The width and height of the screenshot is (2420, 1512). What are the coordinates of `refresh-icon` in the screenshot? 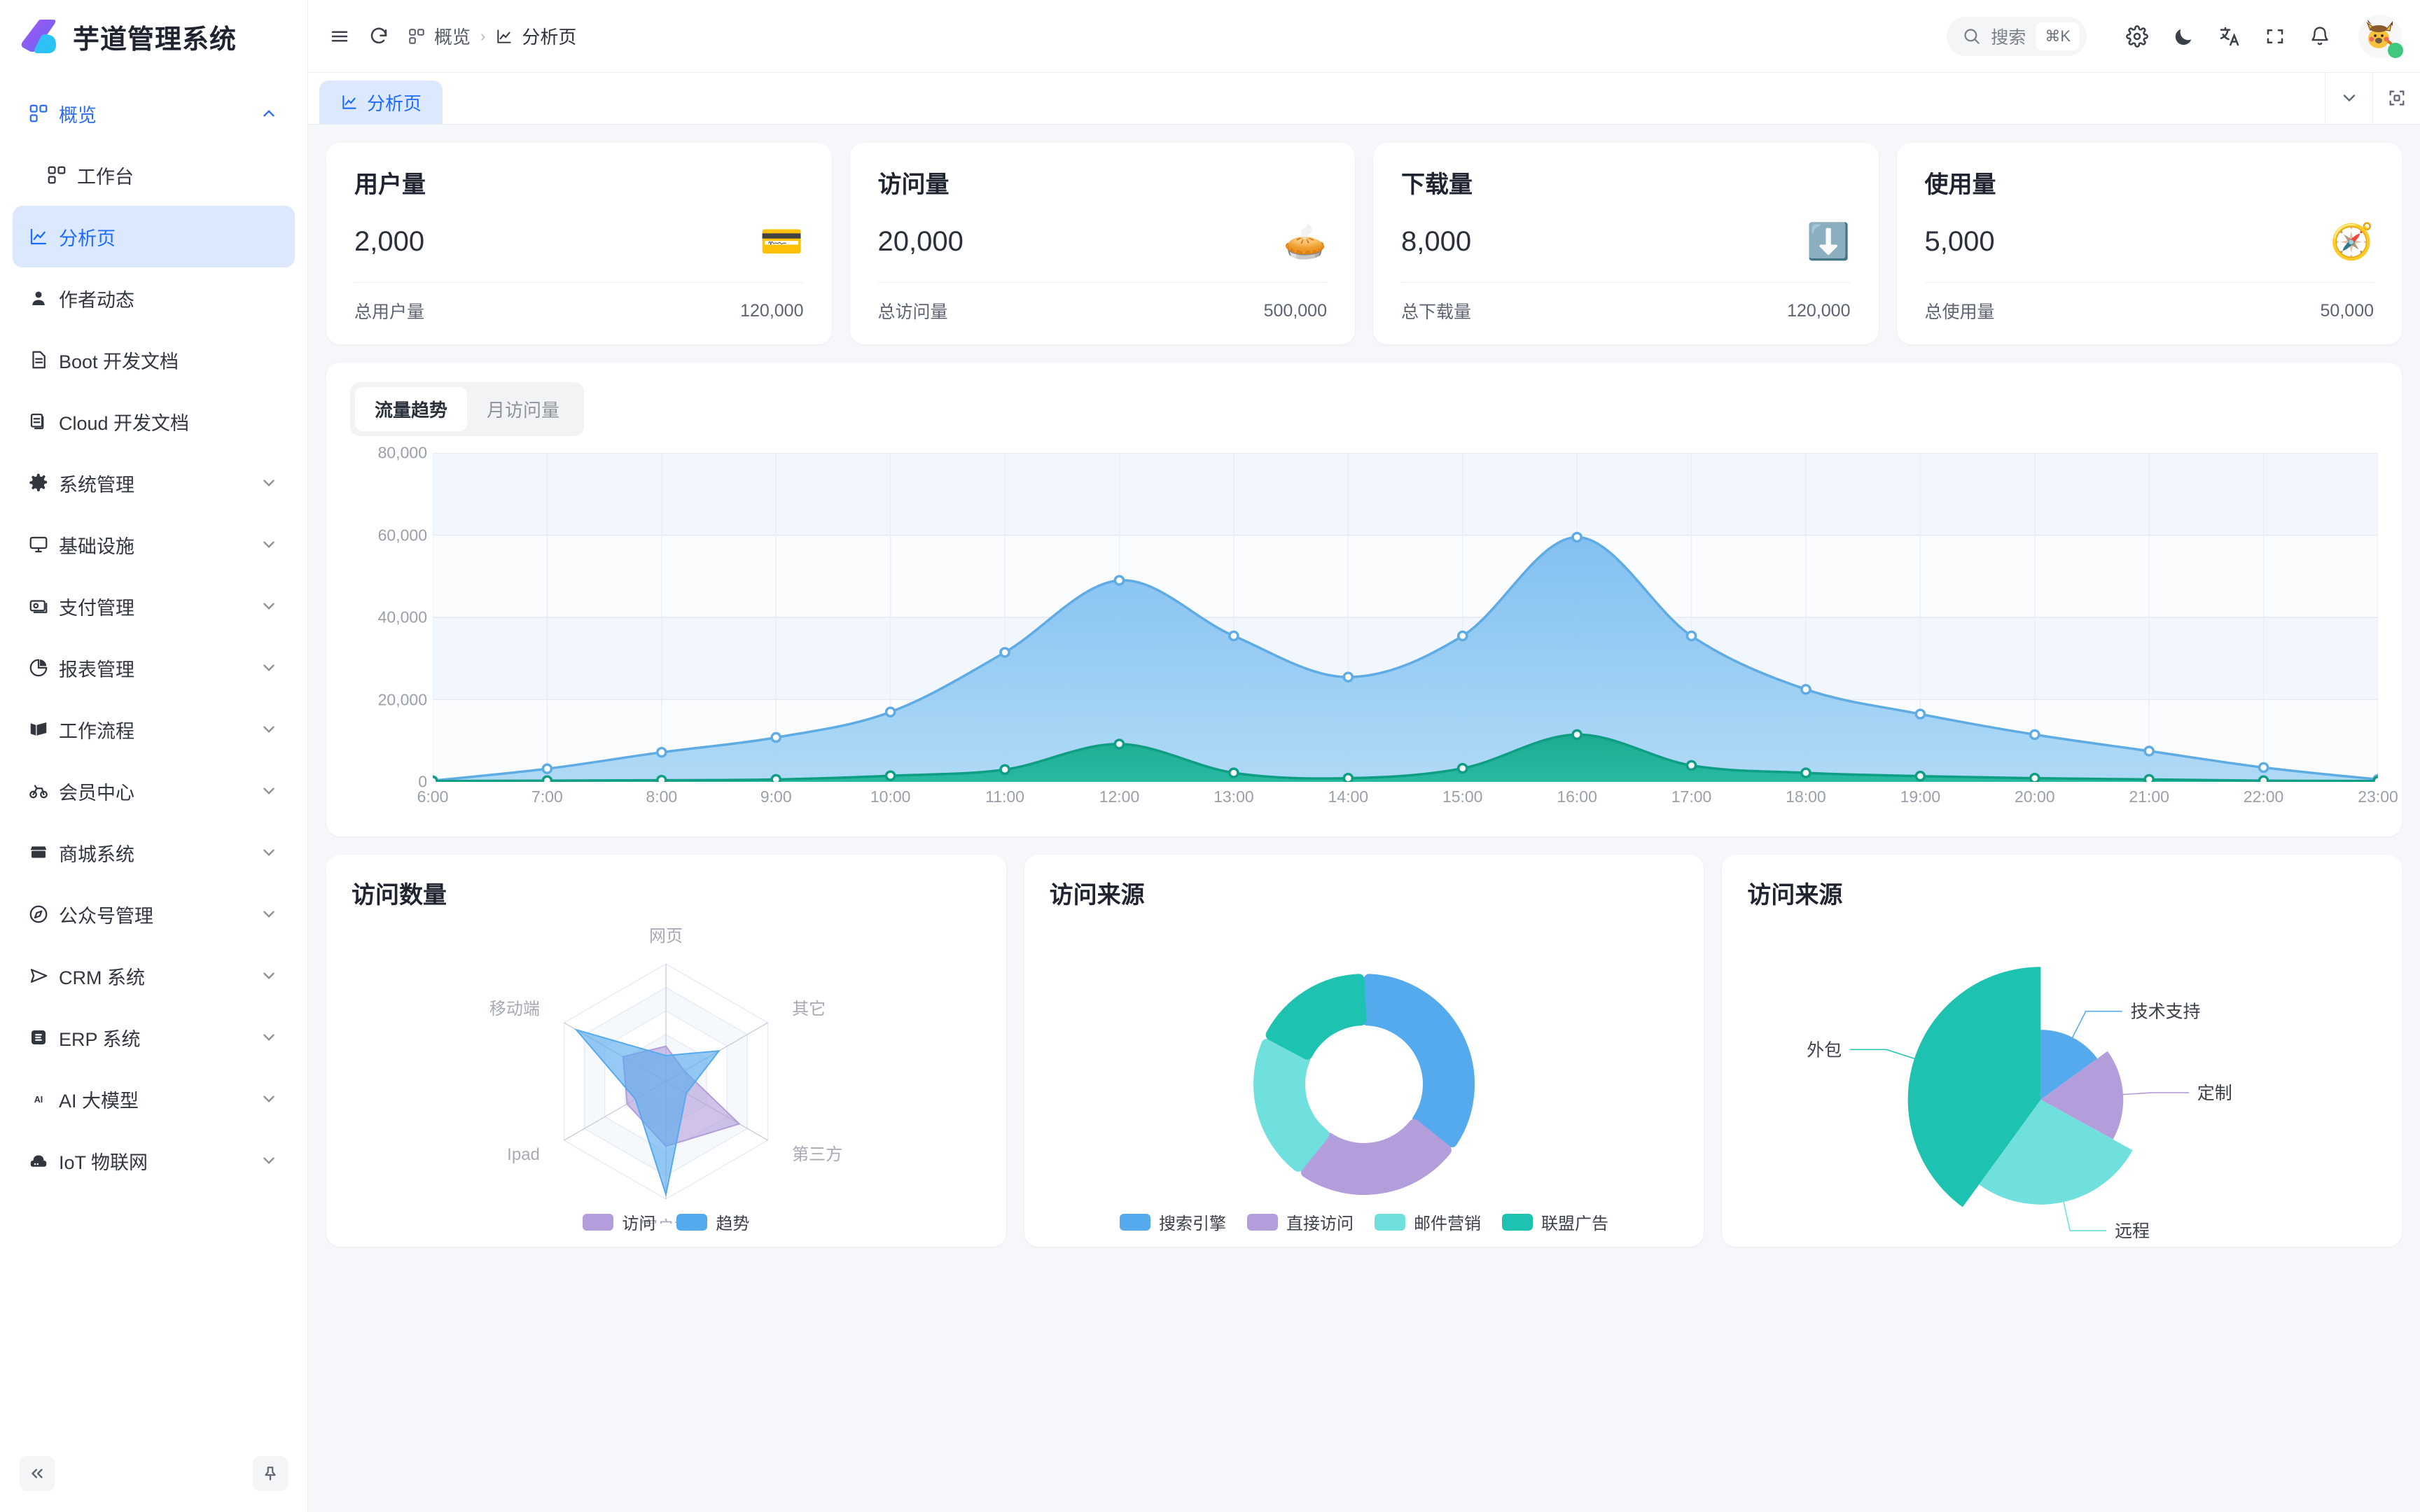 It's located at (379, 36).